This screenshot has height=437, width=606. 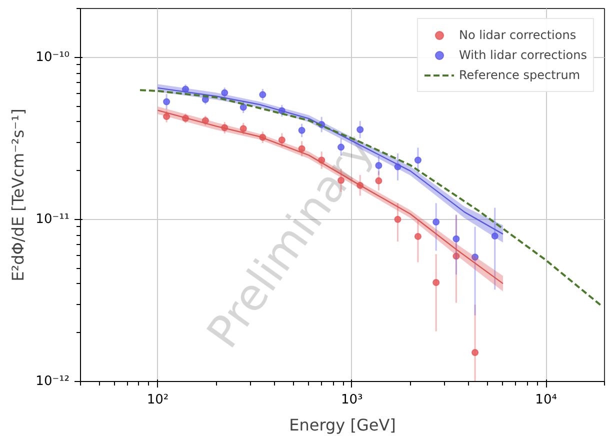 I want to click on x-tick-label: 10⁴, so click(x=546, y=400).